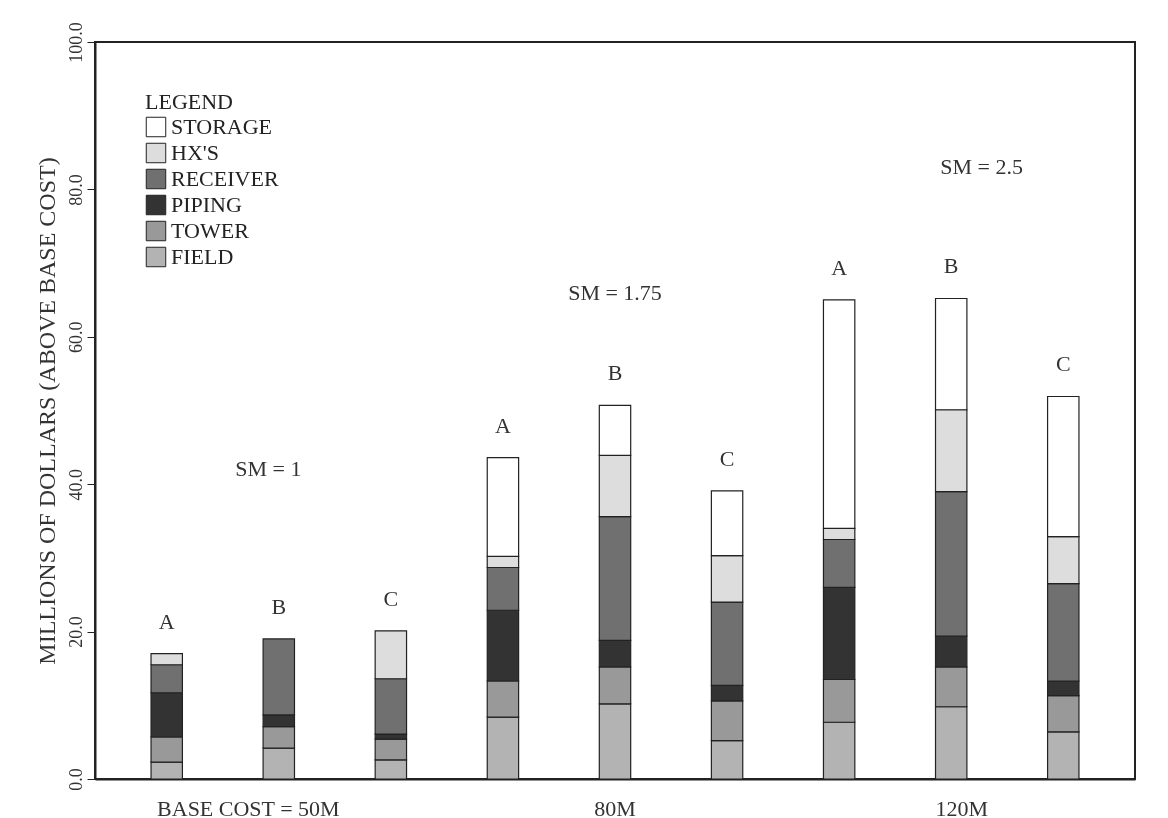 The image size is (1168, 818). What do you see at coordinates (982, 167) in the screenshot?
I see `annotation: SM = 2.5` at bounding box center [982, 167].